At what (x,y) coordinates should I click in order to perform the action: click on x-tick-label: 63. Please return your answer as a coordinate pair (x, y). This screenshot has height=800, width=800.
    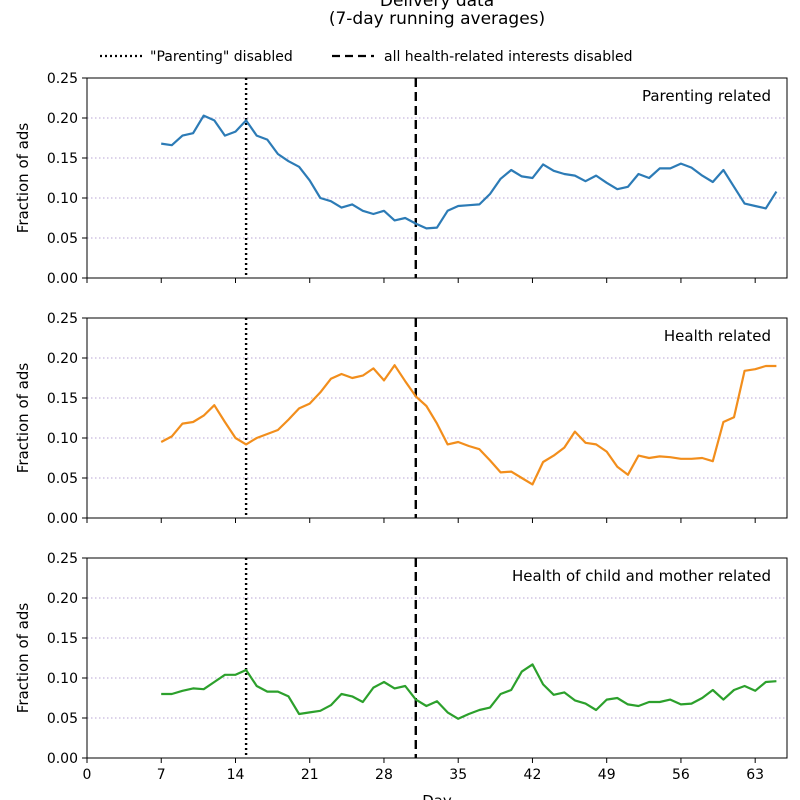
    Looking at the image, I should click on (755, 775).